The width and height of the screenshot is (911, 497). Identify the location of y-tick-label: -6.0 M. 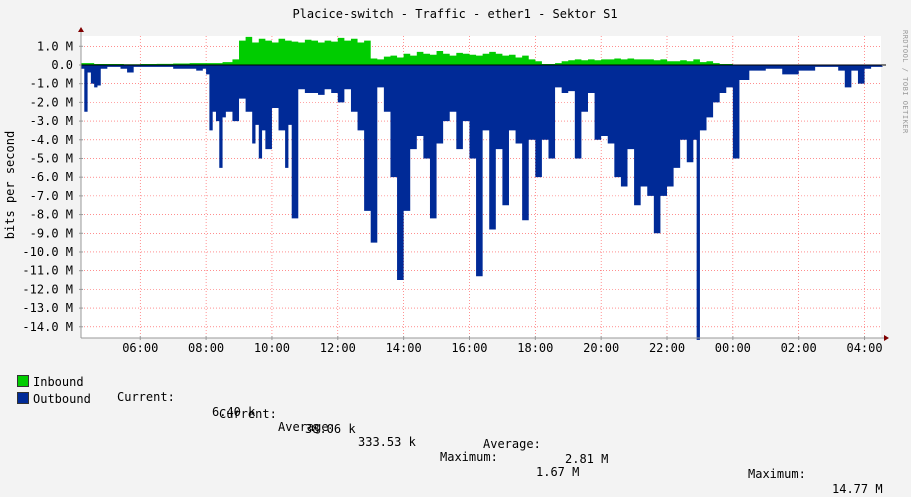
(51, 177).